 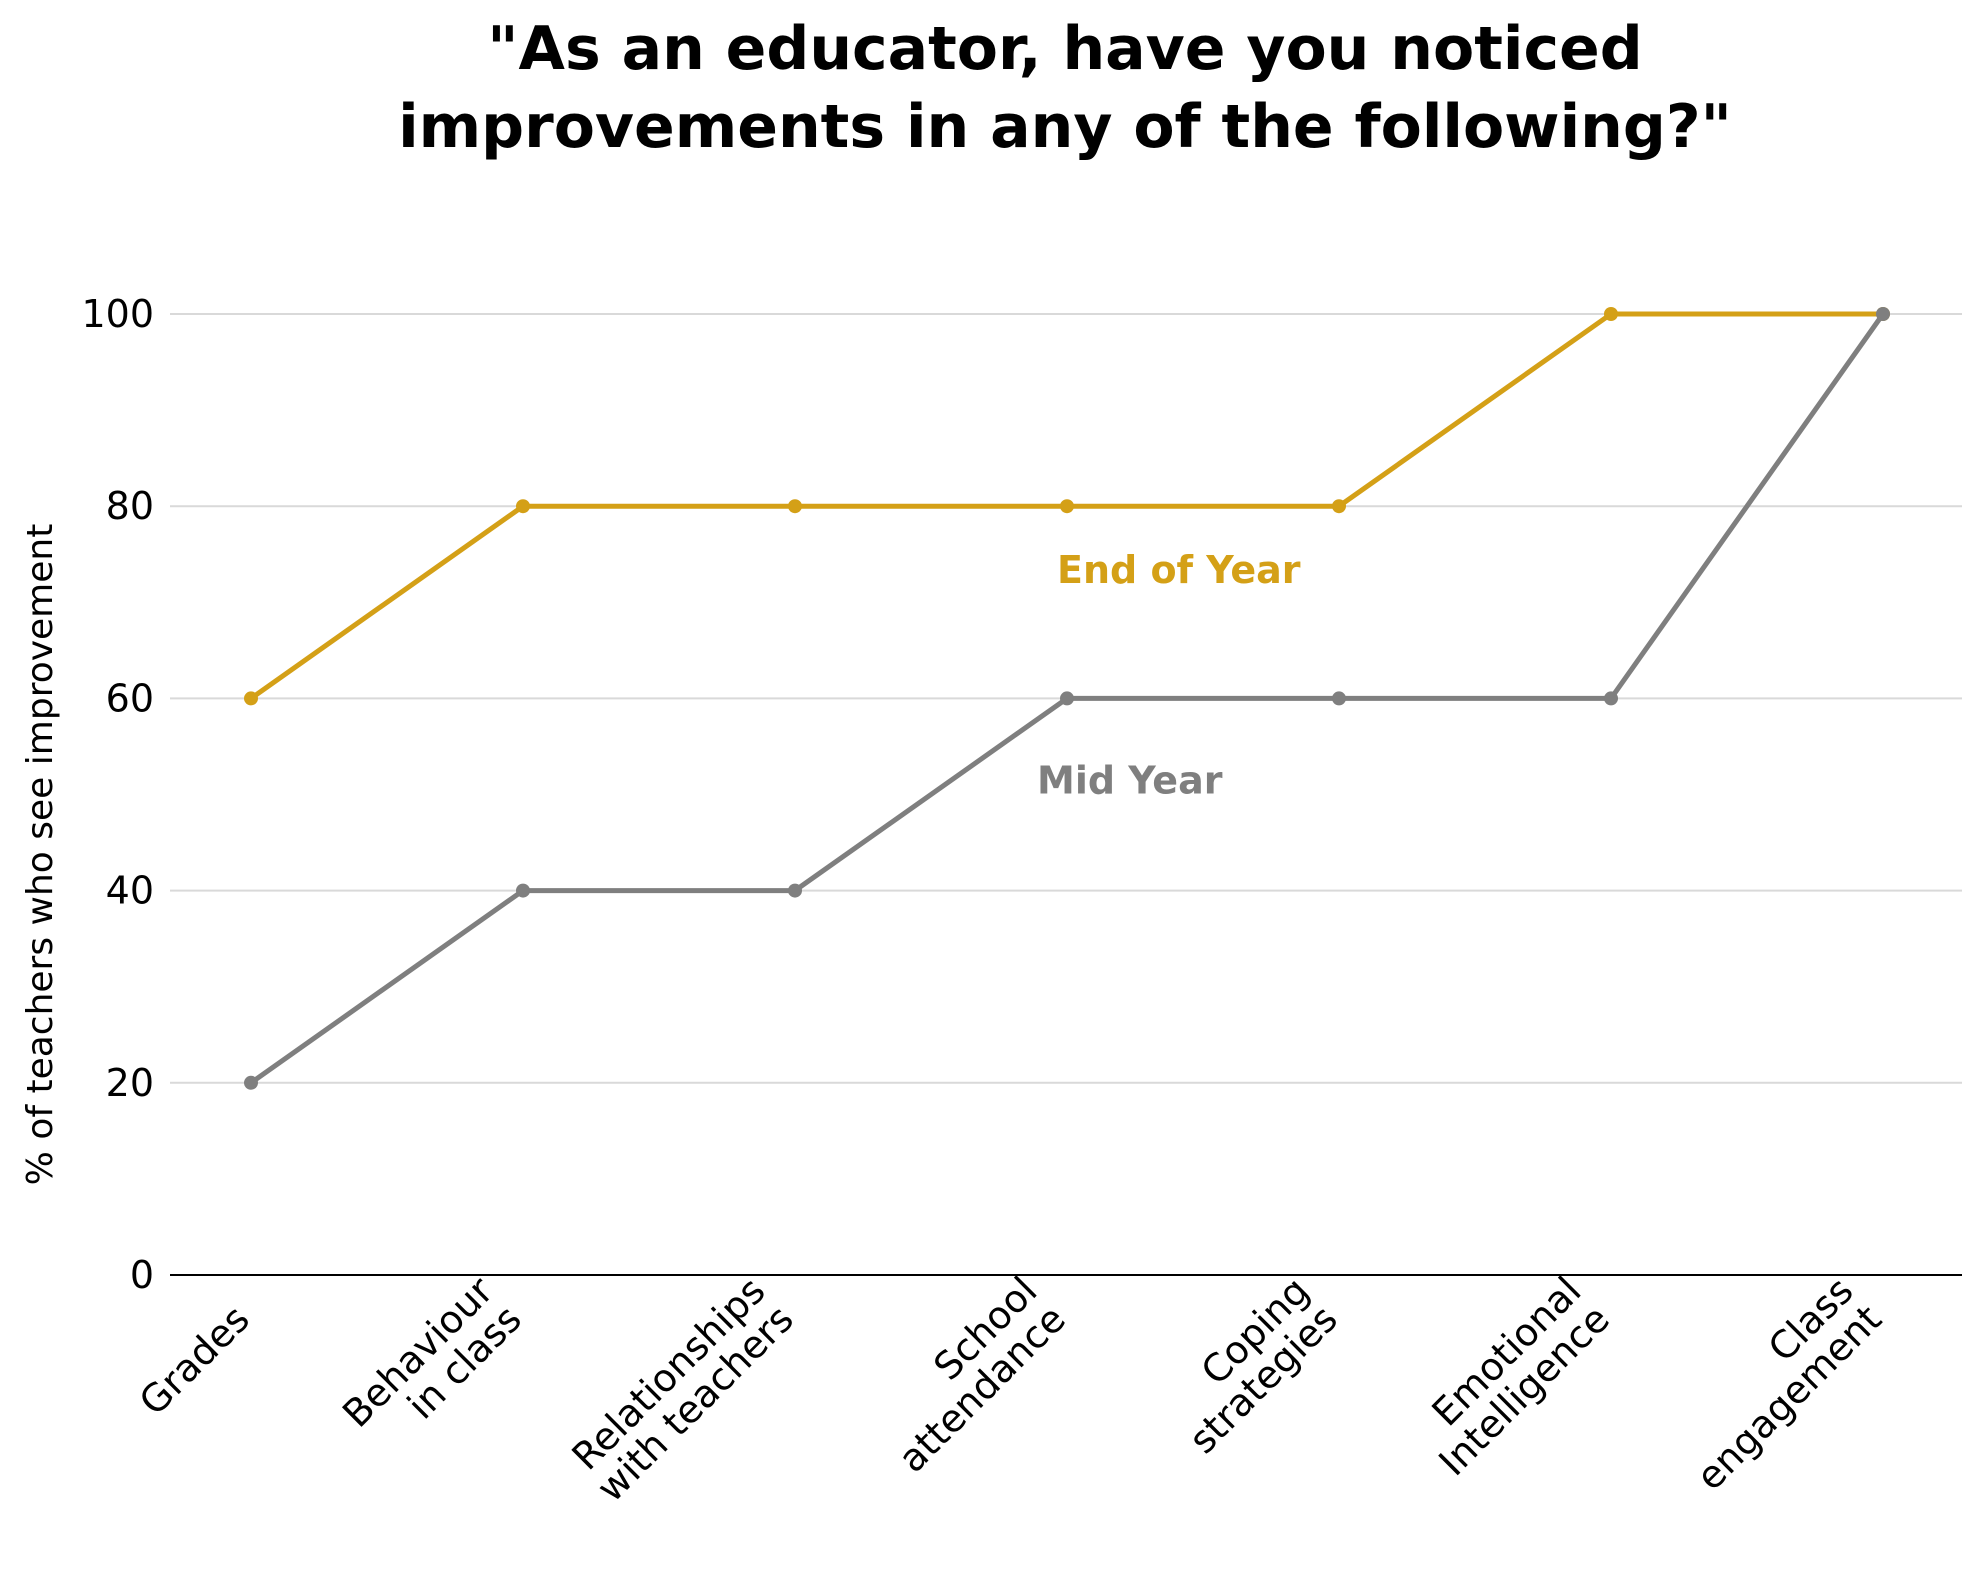 I want to click on y-tick-label-80: 80, so click(x=130, y=506).